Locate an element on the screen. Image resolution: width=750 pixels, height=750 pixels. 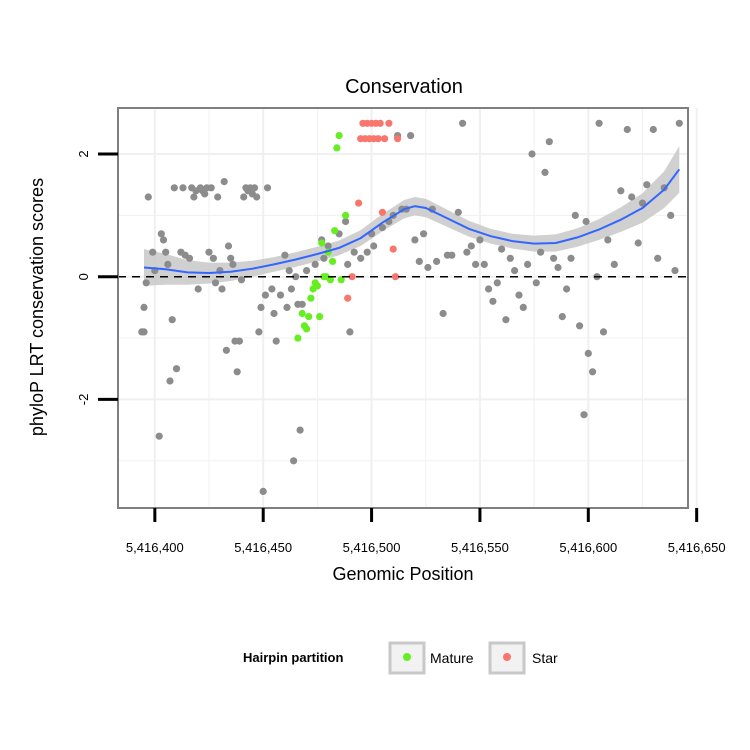
legend: Hairpin partition Mature Star is located at coordinates (400, 658).